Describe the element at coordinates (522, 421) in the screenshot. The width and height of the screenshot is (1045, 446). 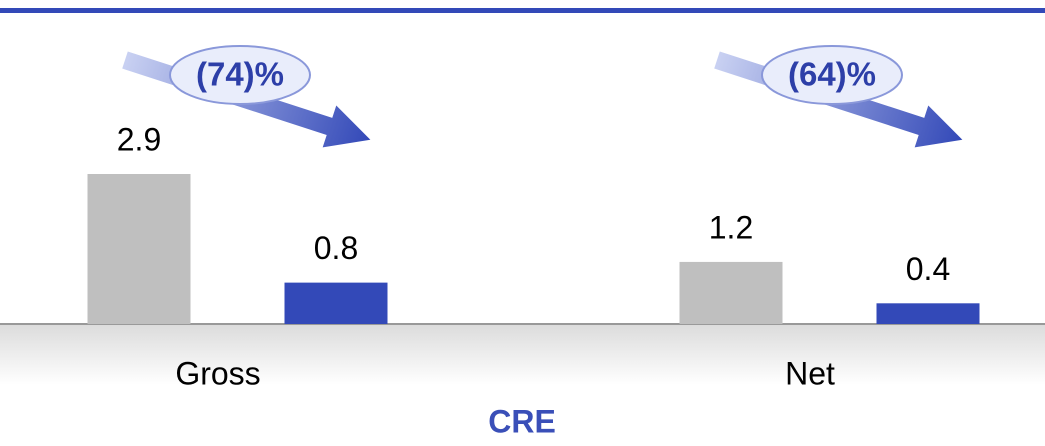
I see `x-axis-label: CRE` at that location.